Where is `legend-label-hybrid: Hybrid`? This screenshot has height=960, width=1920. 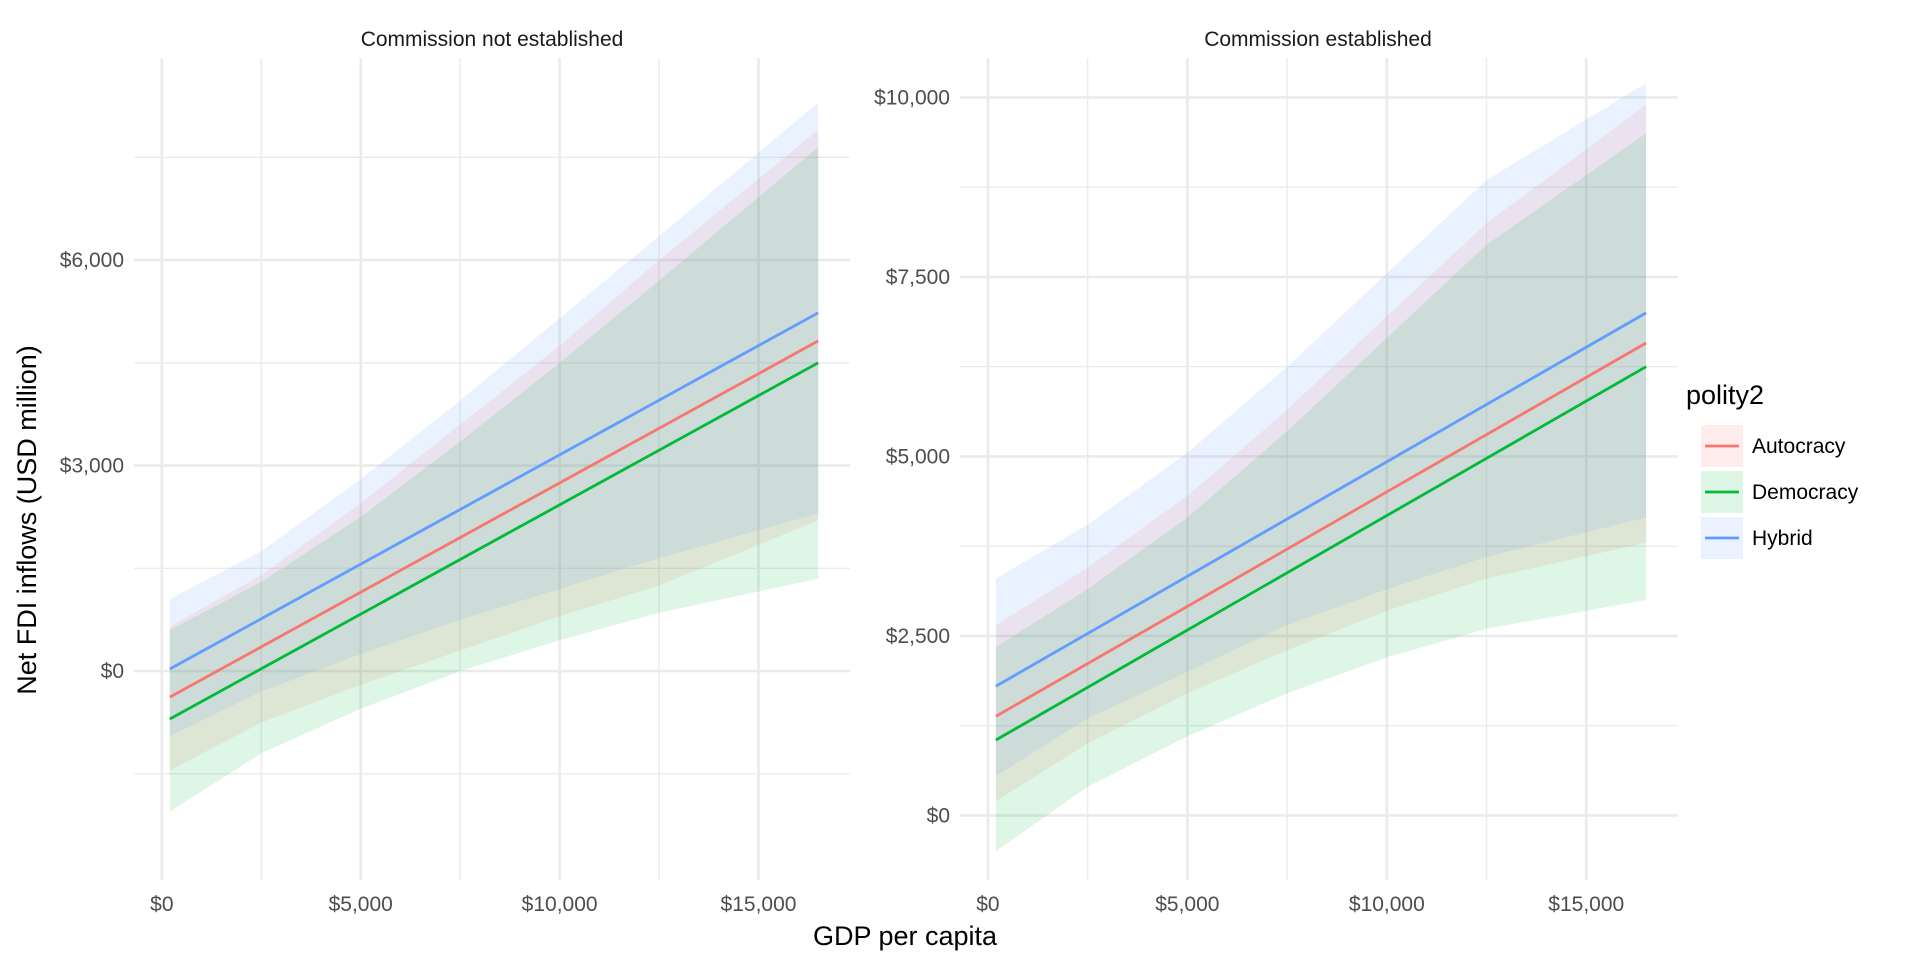
legend-label-hybrid: Hybrid is located at coordinates (1782, 538).